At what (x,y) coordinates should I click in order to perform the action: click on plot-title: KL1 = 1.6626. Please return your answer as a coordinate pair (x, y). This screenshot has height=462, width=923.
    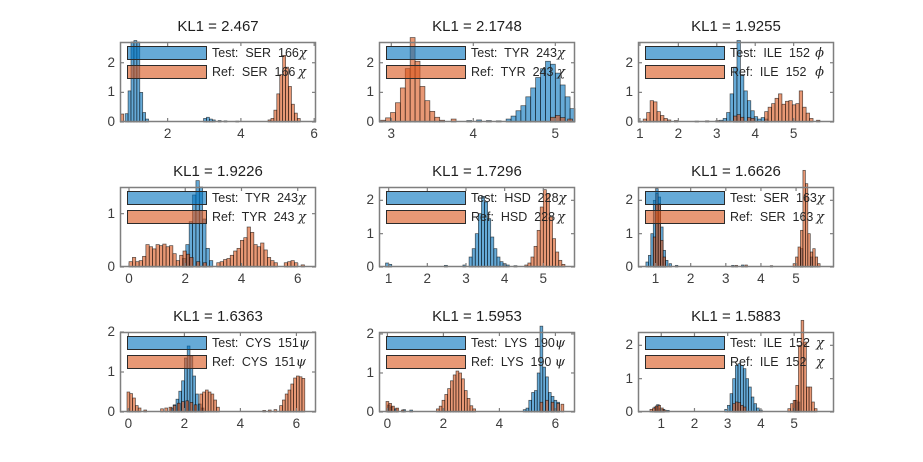
    Looking at the image, I should click on (736, 171).